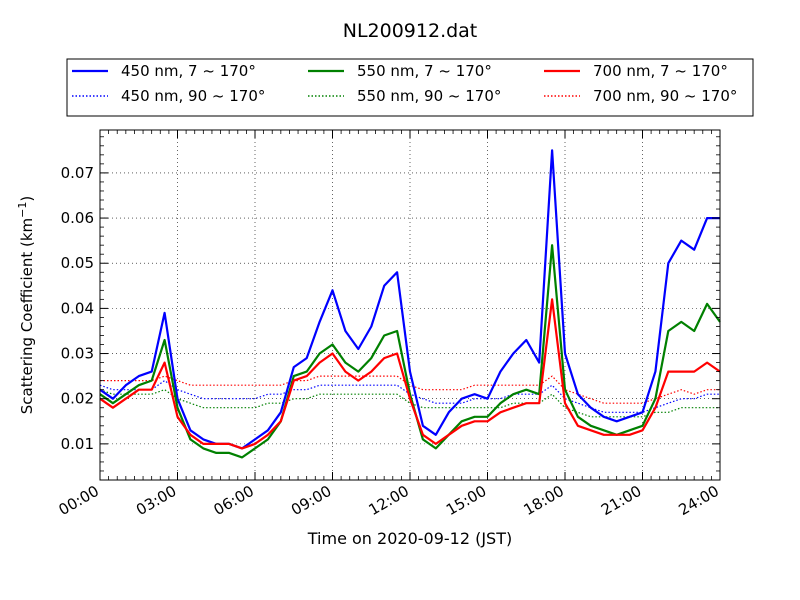  What do you see at coordinates (410, 31) in the screenshot?
I see `chart-title: NL200912.dat` at bounding box center [410, 31].